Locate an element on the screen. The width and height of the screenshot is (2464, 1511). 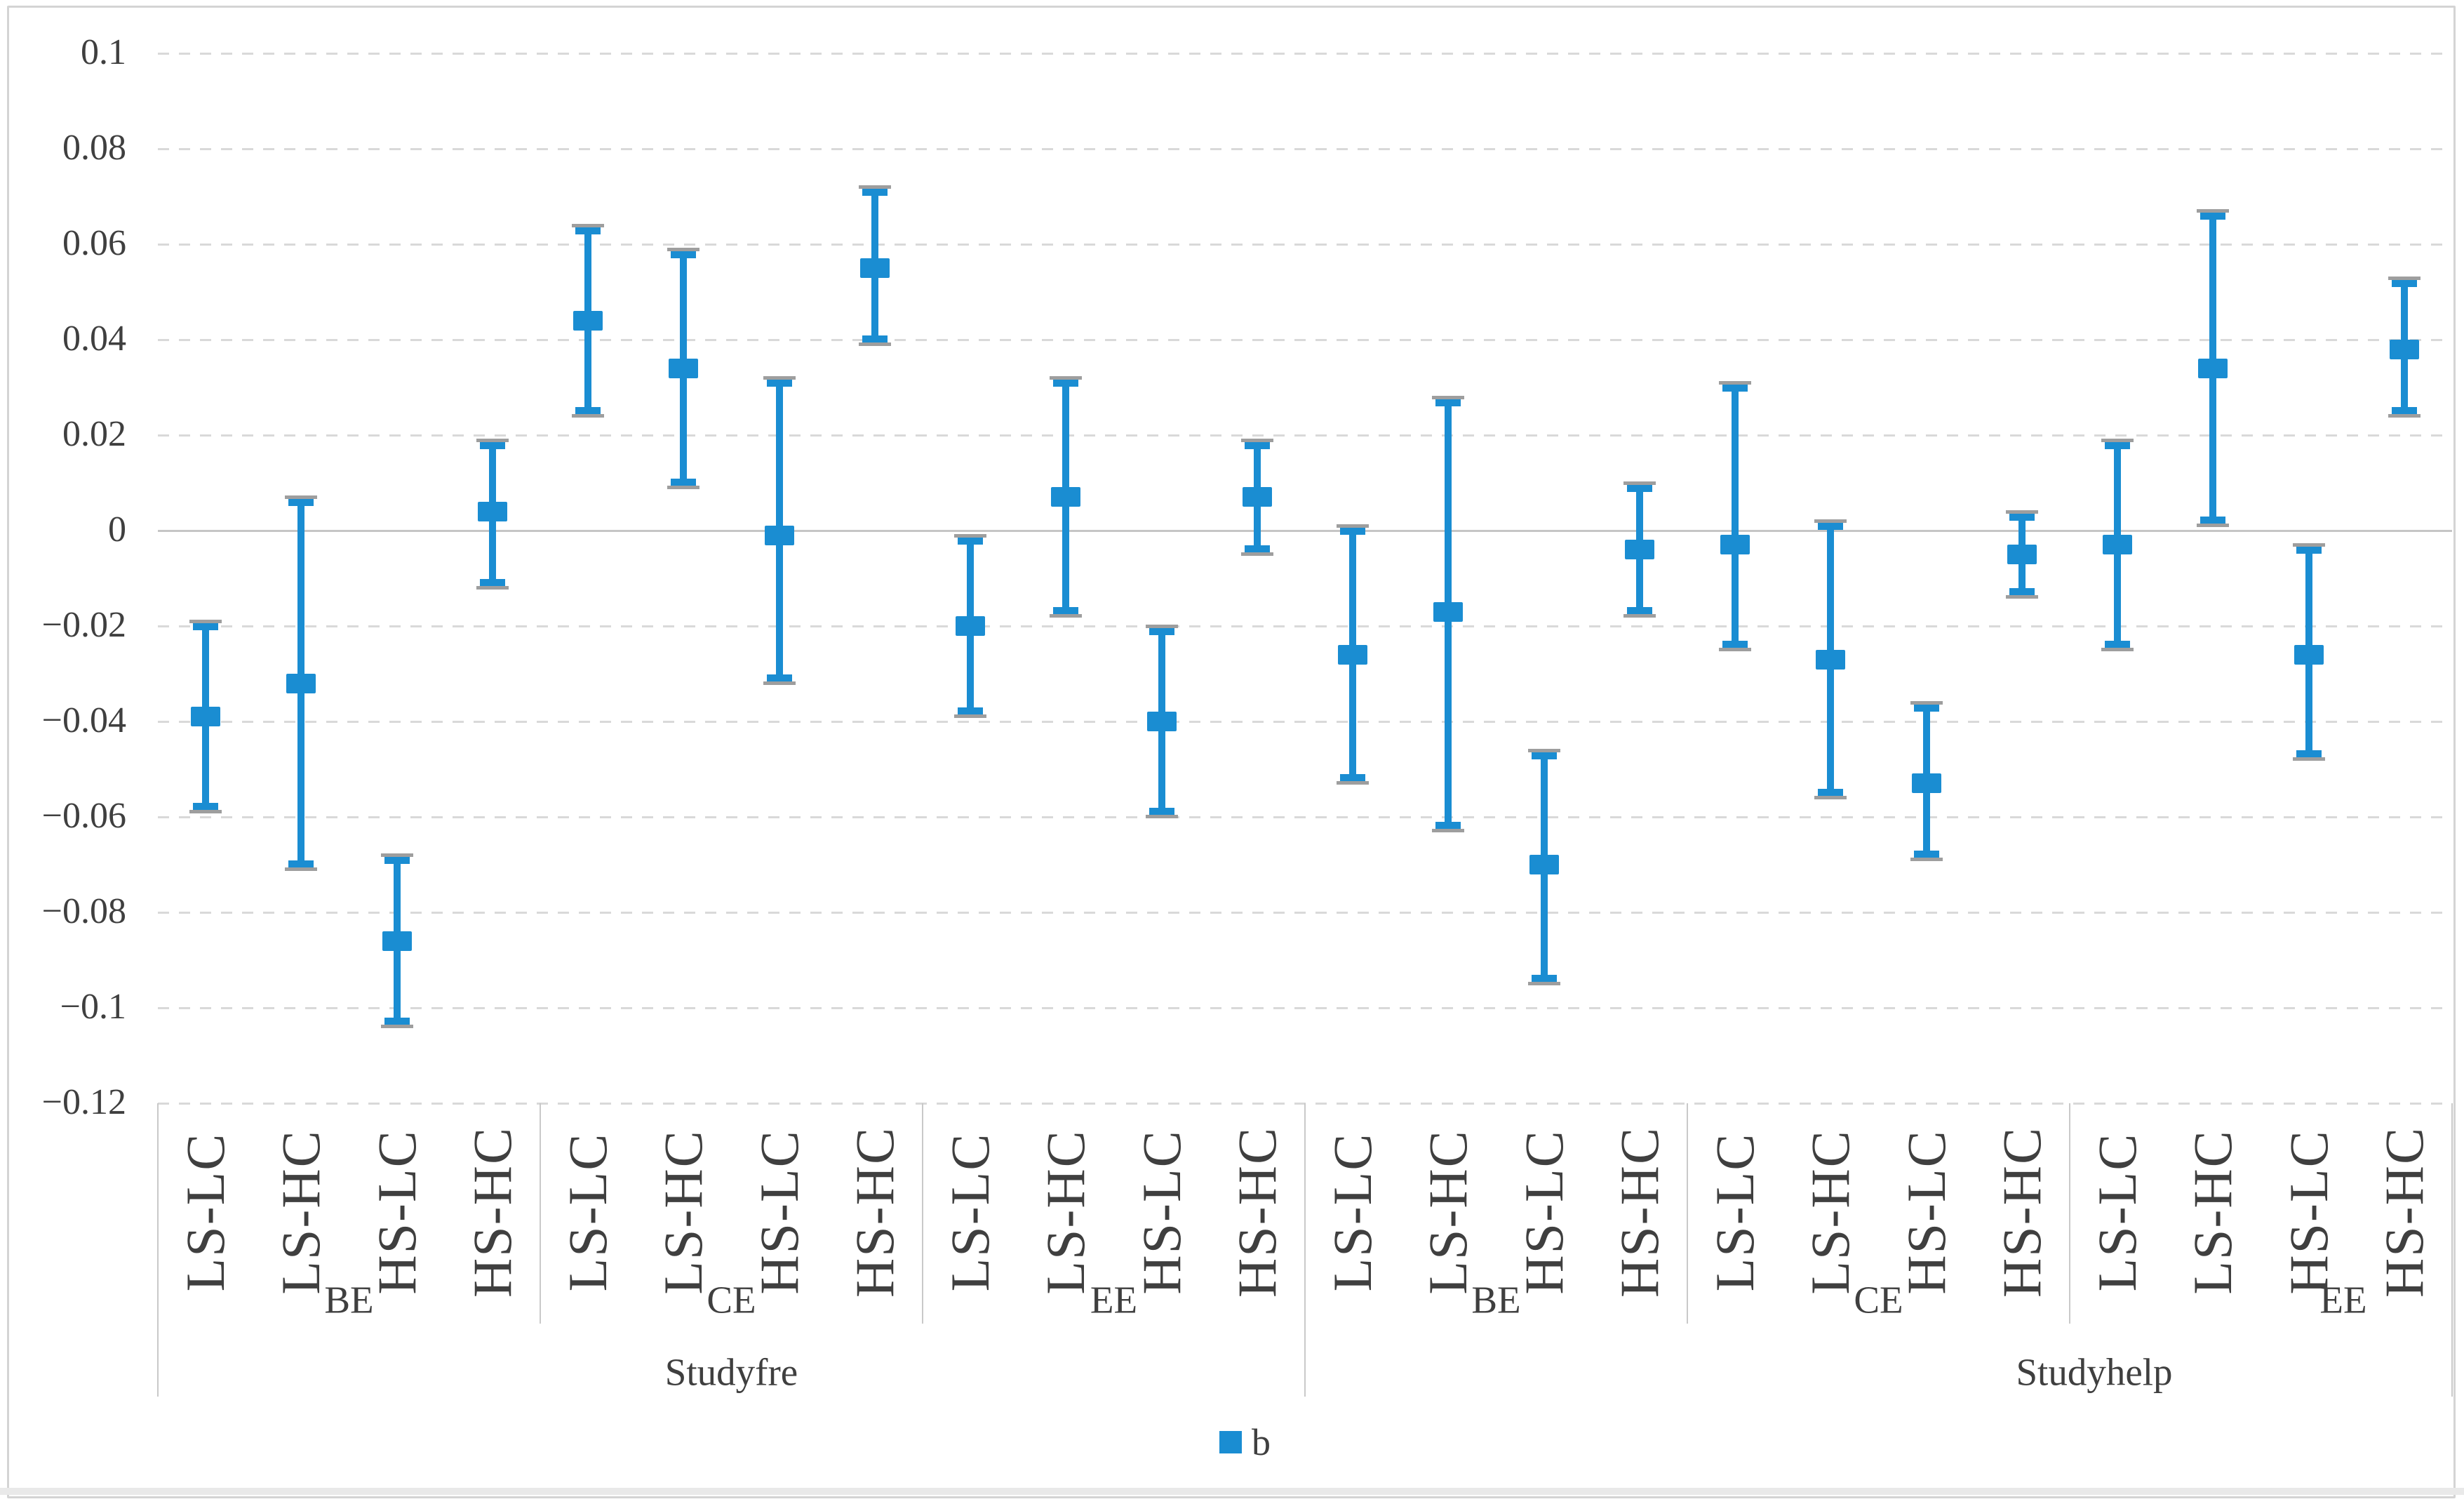
y-axis-tick-label: −0.08 is located at coordinates (83, 911).